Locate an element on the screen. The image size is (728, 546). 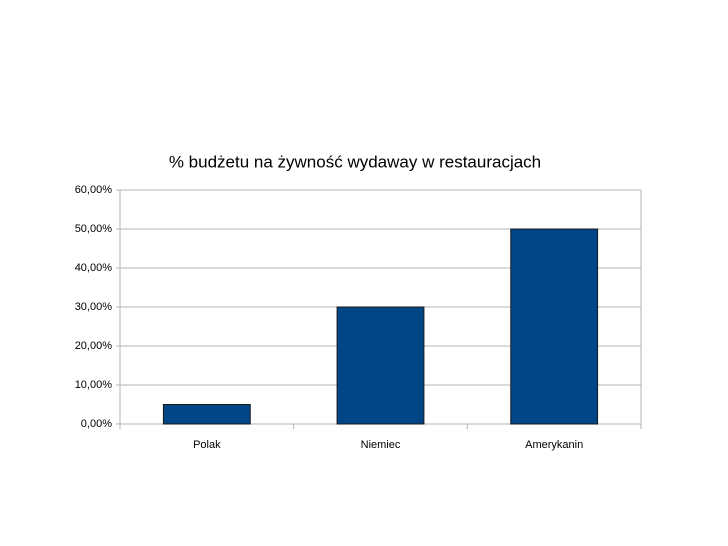
x-tick-label: Niemiec is located at coordinates (381, 445).